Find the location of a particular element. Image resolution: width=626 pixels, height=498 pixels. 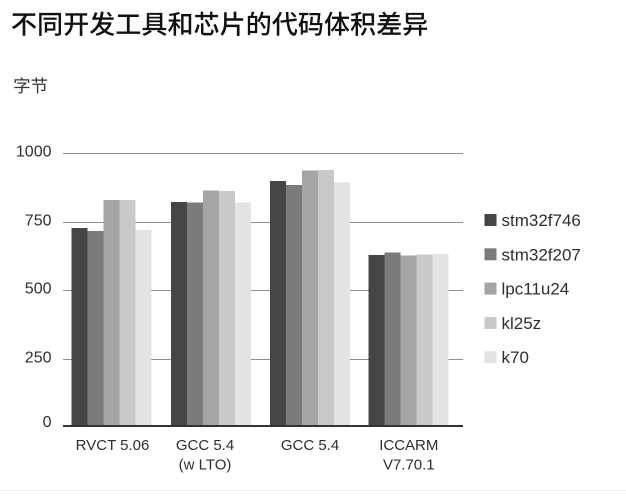

svg-text: ICCARM is located at coordinates (408, 445).